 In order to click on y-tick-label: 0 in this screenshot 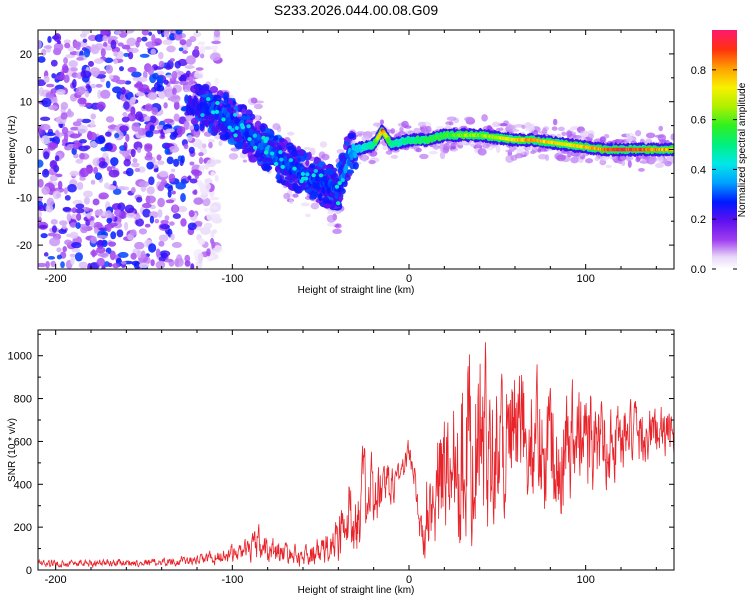, I will do `click(29, 151)`.